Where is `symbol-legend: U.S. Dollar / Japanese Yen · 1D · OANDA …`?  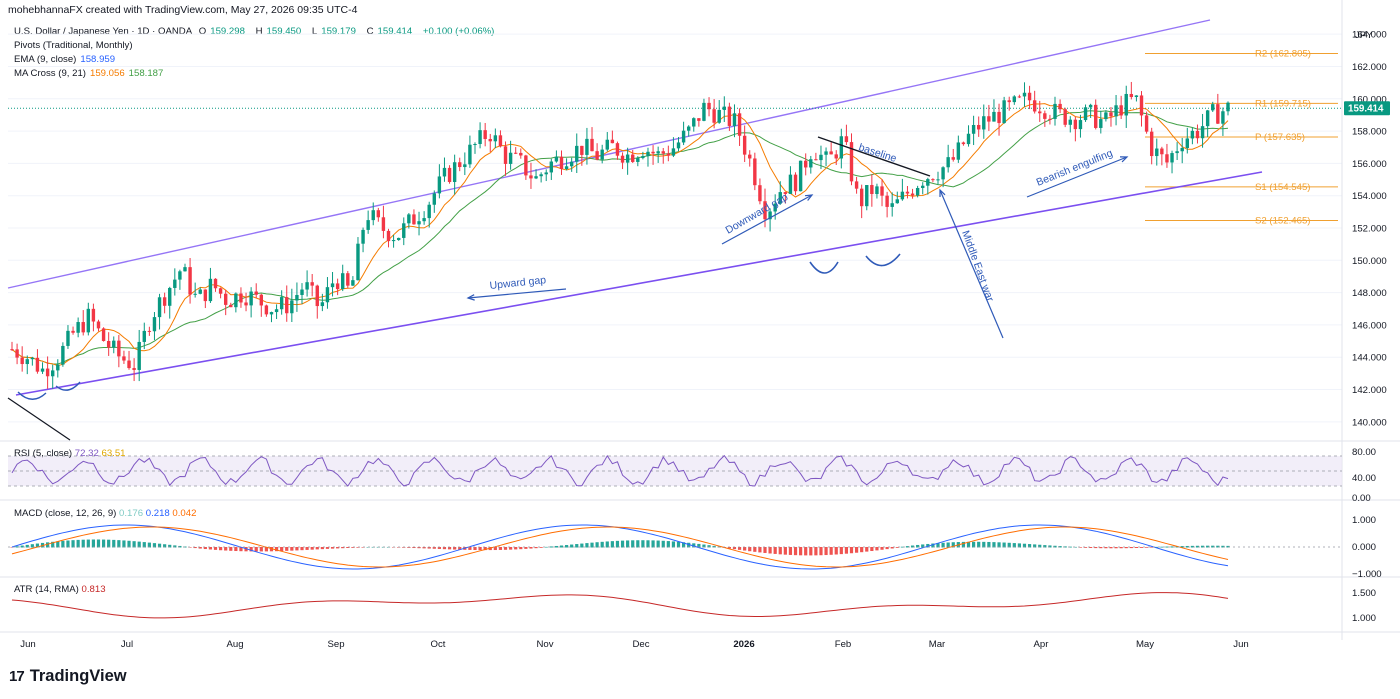
symbol-legend: U.S. Dollar / Japanese Yen · 1D · OANDA … is located at coordinates (256, 52).